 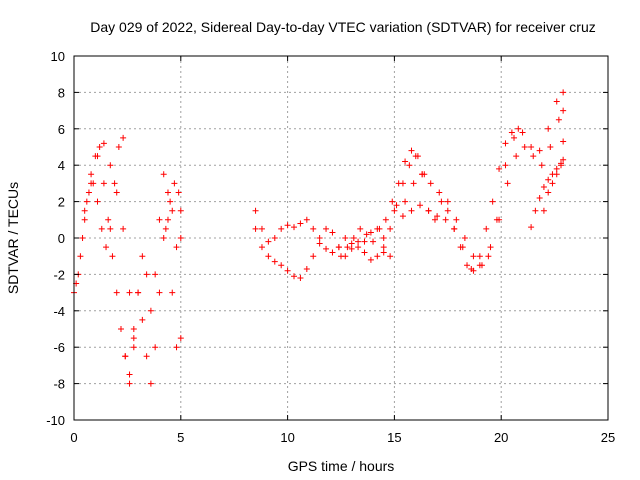 What do you see at coordinates (61, 202) in the screenshot?
I see `y-tick-label: 2` at bounding box center [61, 202].